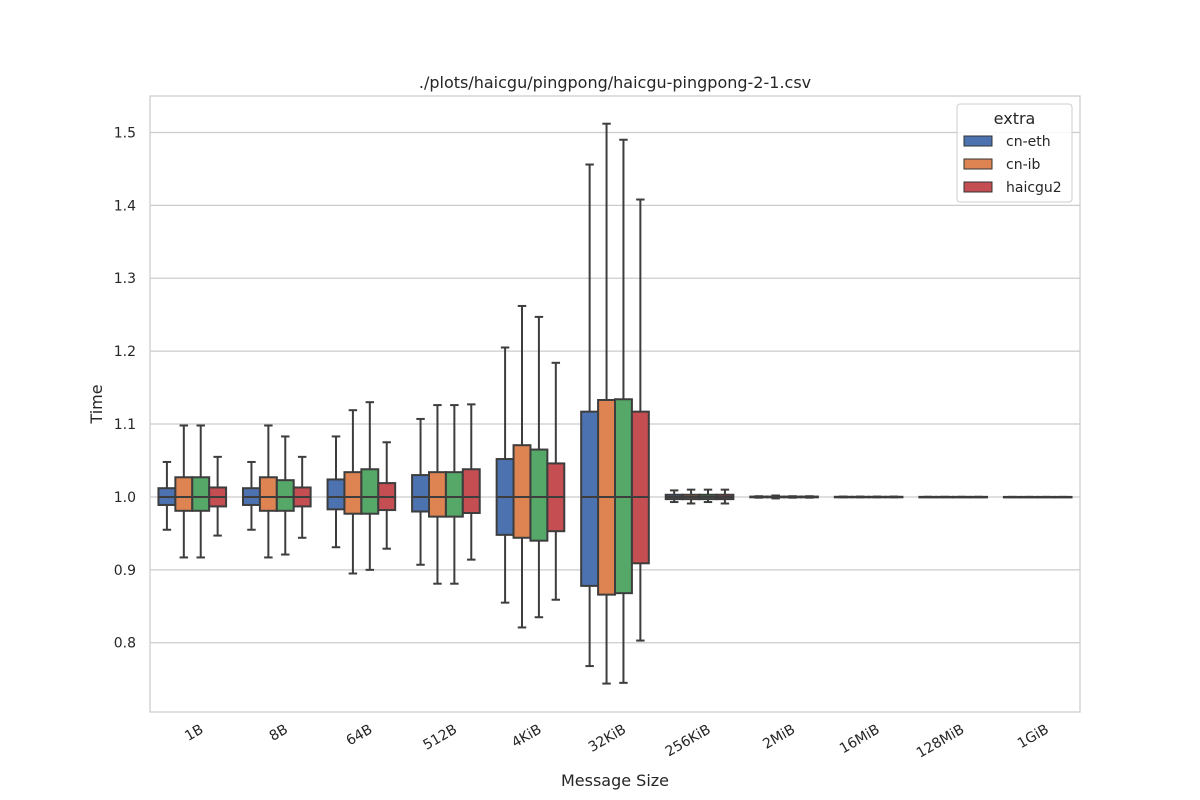 The width and height of the screenshot is (1200, 800). What do you see at coordinates (251, 495) in the screenshot?
I see `box-8B-cn-eth` at bounding box center [251, 495].